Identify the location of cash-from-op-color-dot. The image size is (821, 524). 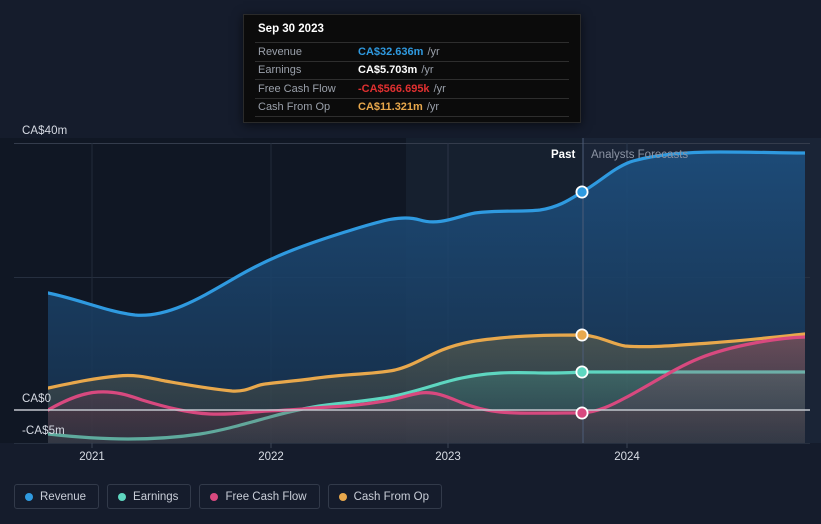
(342, 496).